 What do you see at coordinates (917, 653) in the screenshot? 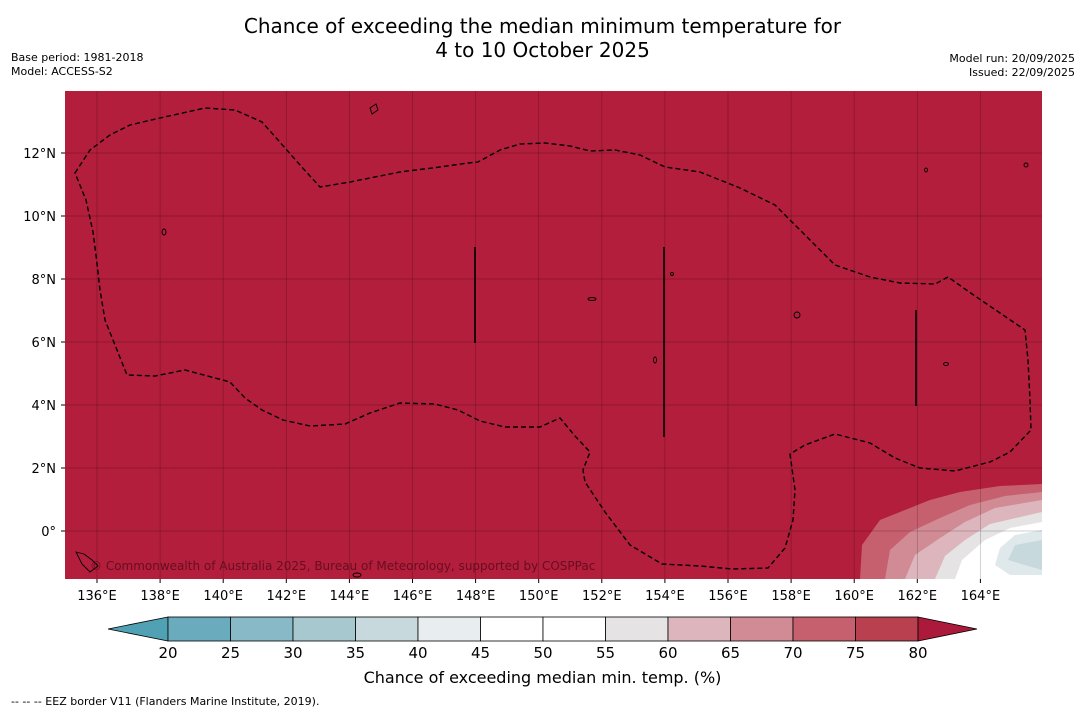
I see `colorbar-label: 80` at bounding box center [917, 653].